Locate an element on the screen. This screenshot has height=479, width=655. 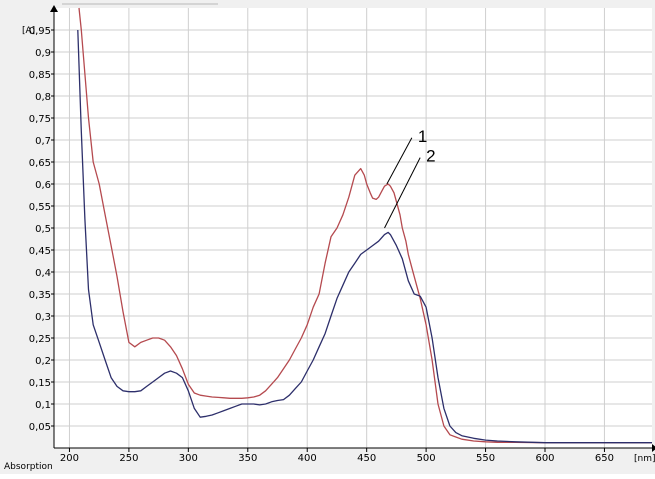
annotation-layer: 12 is located at coordinates (410, 178).